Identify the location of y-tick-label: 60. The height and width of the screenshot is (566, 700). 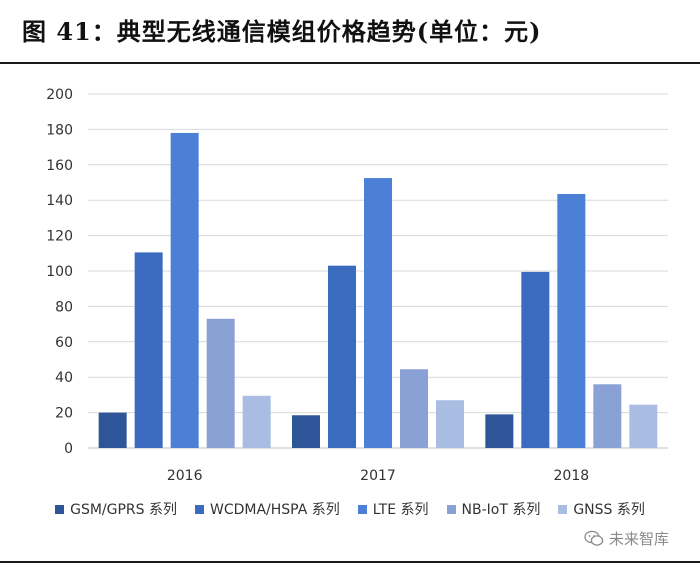
(64, 343).